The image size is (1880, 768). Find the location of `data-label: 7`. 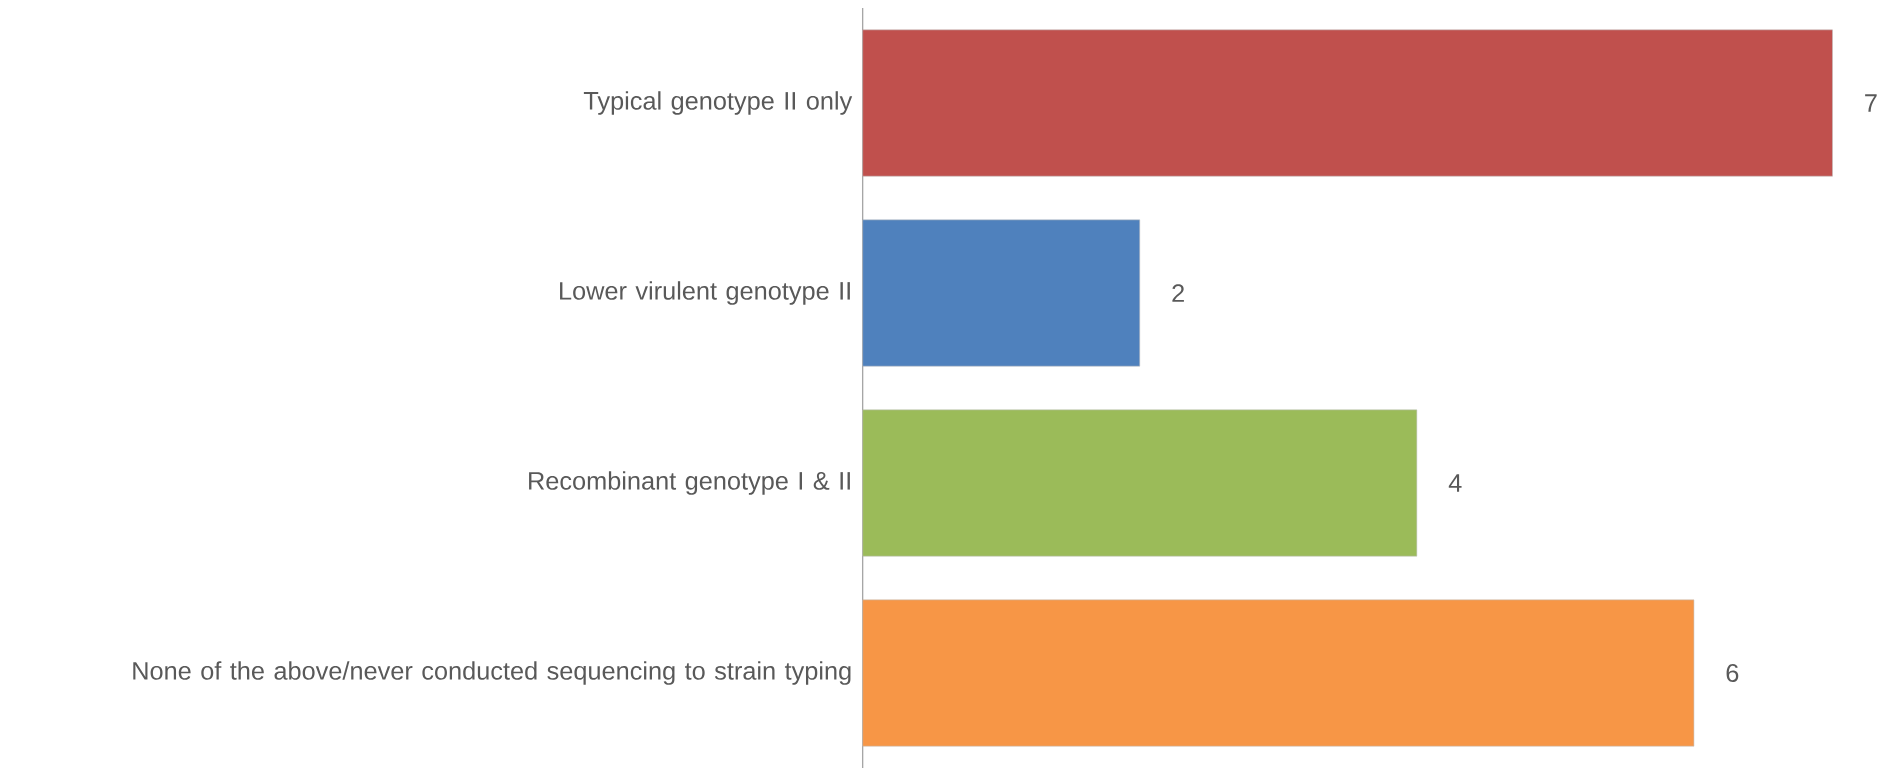

data-label: 7 is located at coordinates (1871, 103).